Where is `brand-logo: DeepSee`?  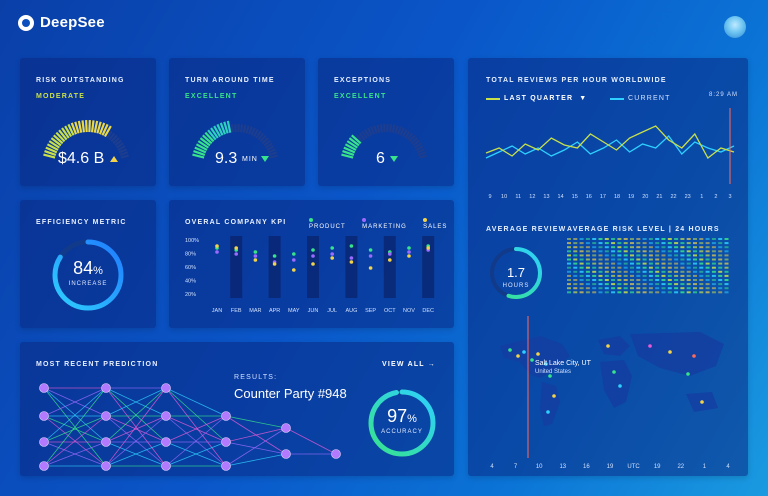
brand-logo: DeepSee is located at coordinates (61, 22).